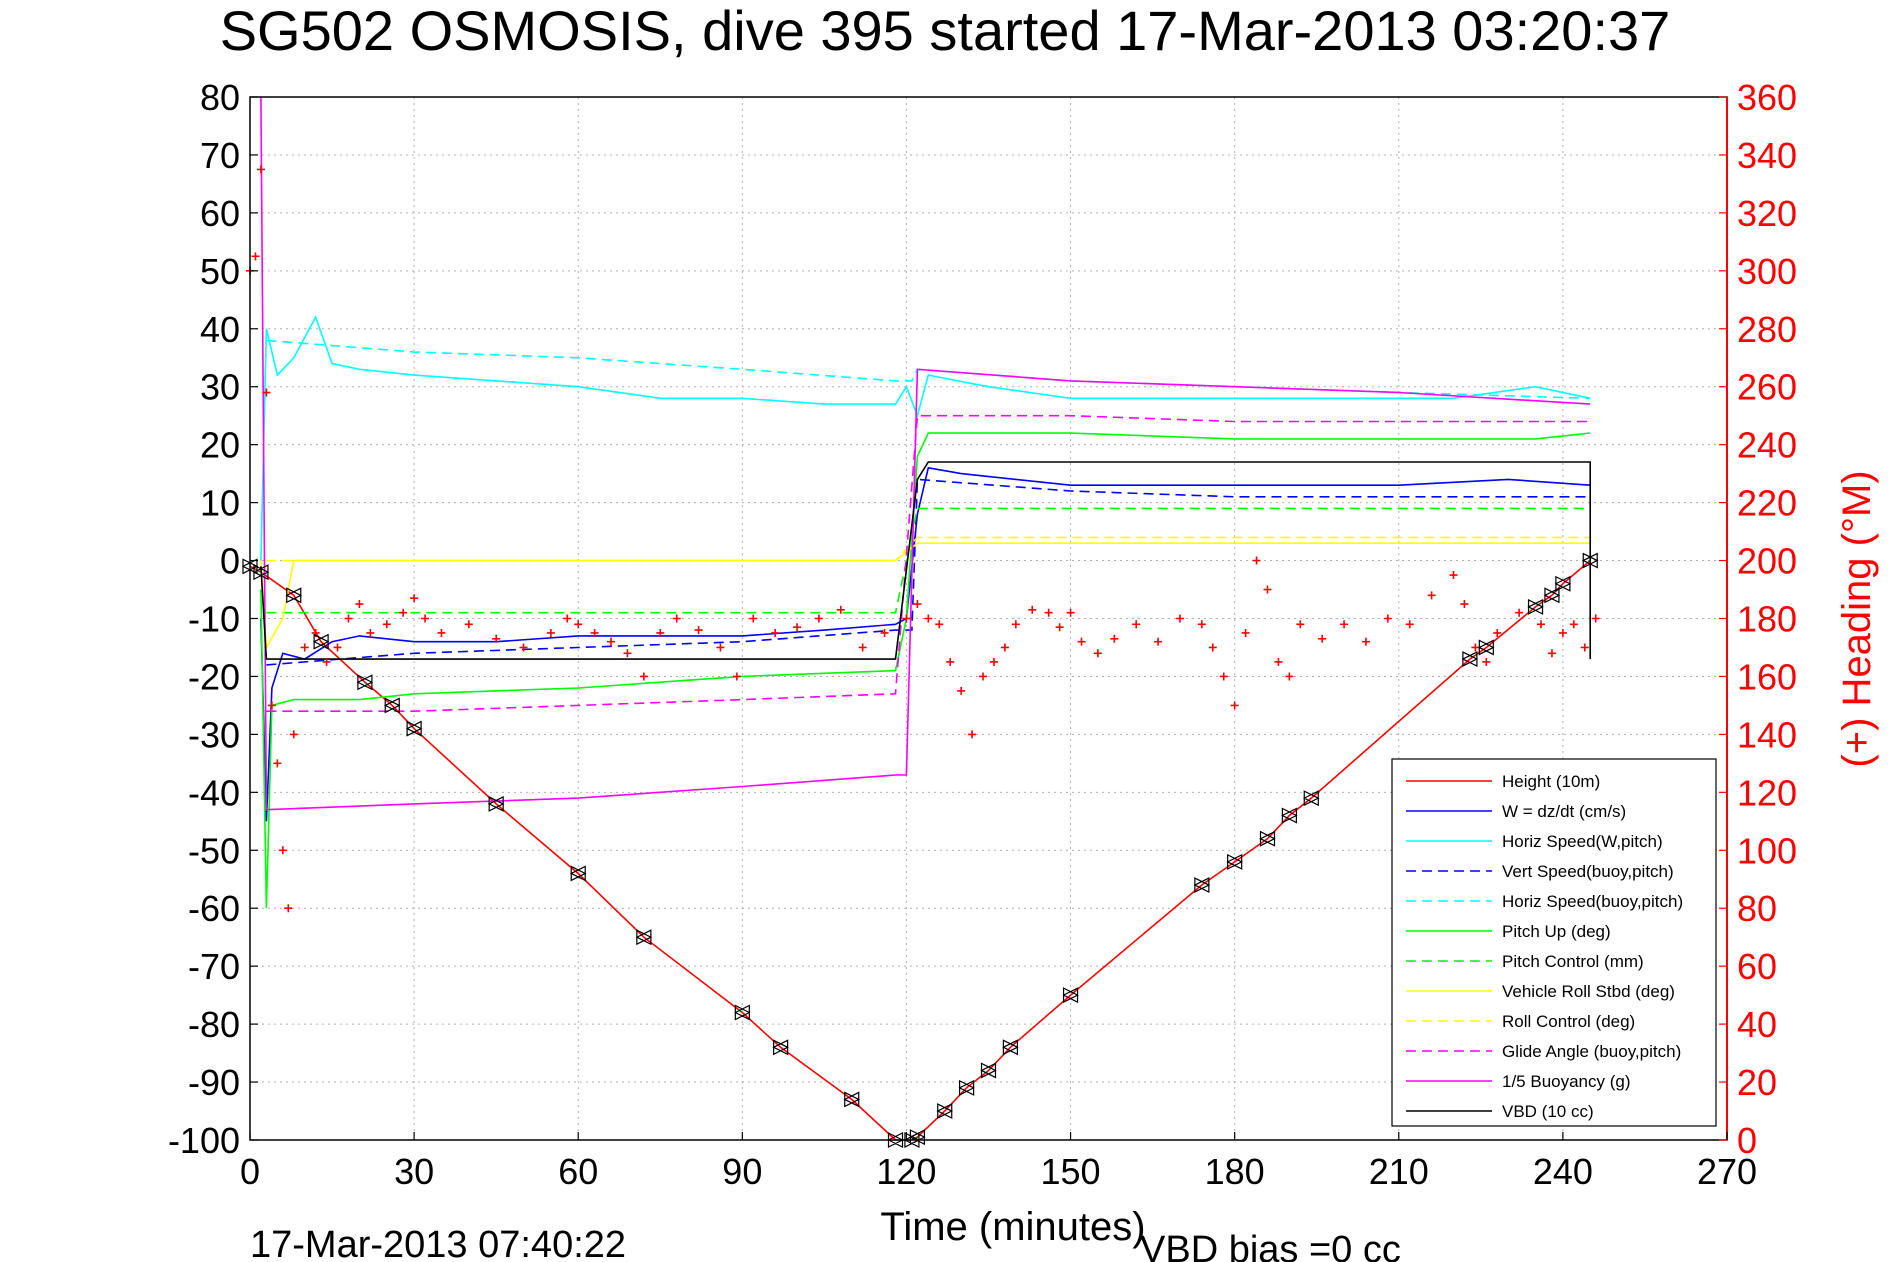 The height and width of the screenshot is (1262, 1891). Describe the element at coordinates (906, 1171) in the screenshot. I see `x-tick-label: 120` at that location.